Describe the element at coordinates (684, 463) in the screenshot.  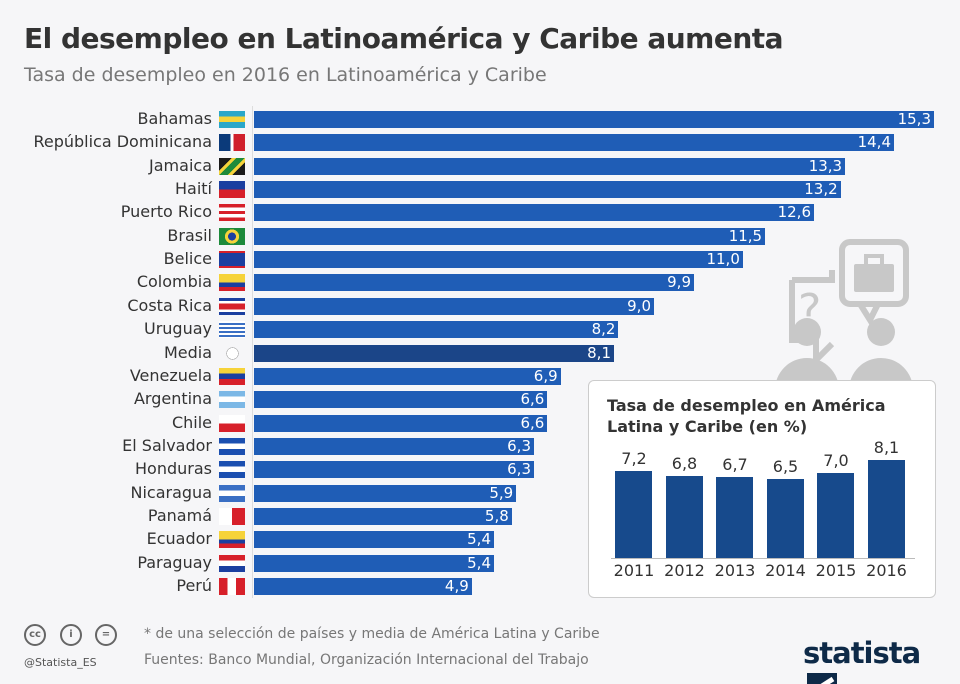
I see `inset-value-label: 6,8` at that location.